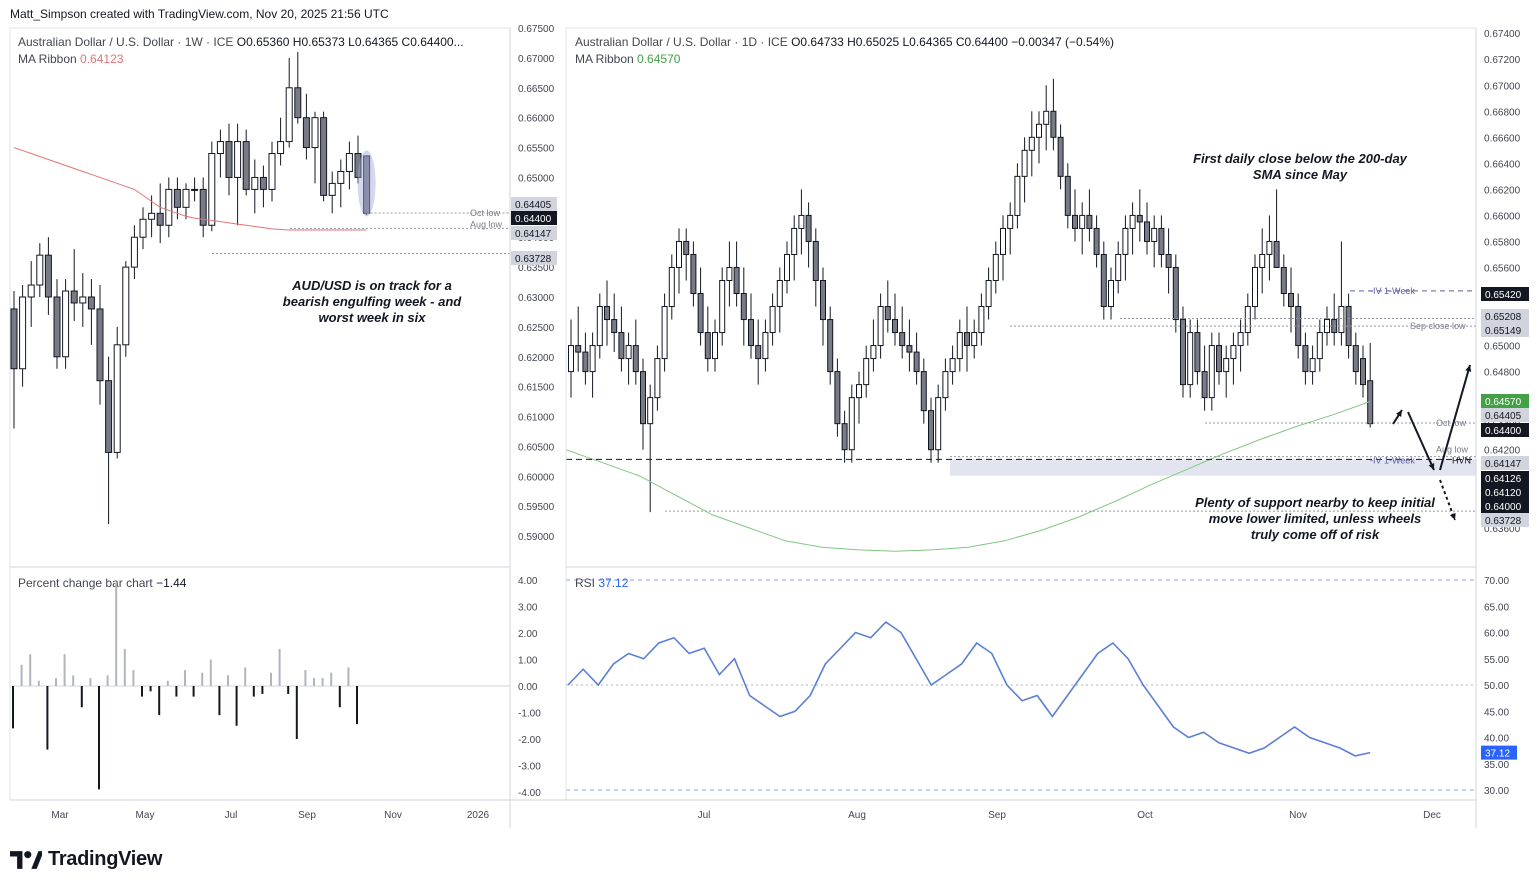  I want to click on aug-low-daily-label: Aug low, so click(1452, 450).